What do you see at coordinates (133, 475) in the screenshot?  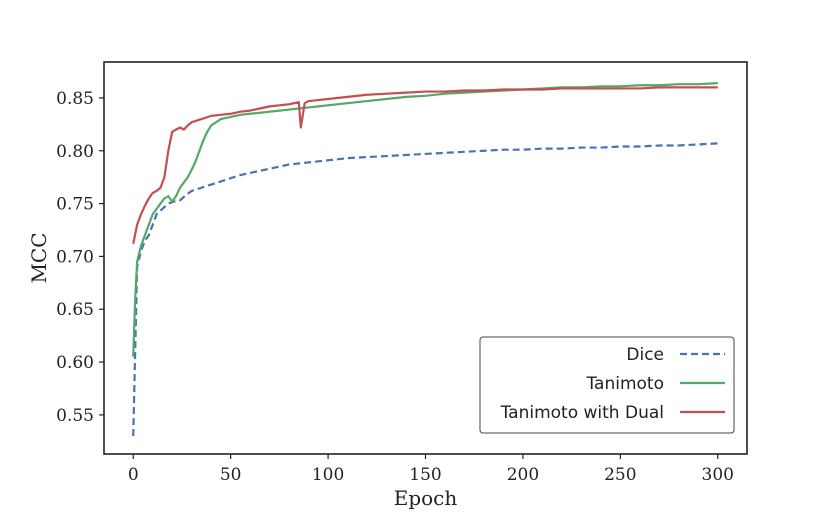 I see `x-tick-label: 0` at bounding box center [133, 475].